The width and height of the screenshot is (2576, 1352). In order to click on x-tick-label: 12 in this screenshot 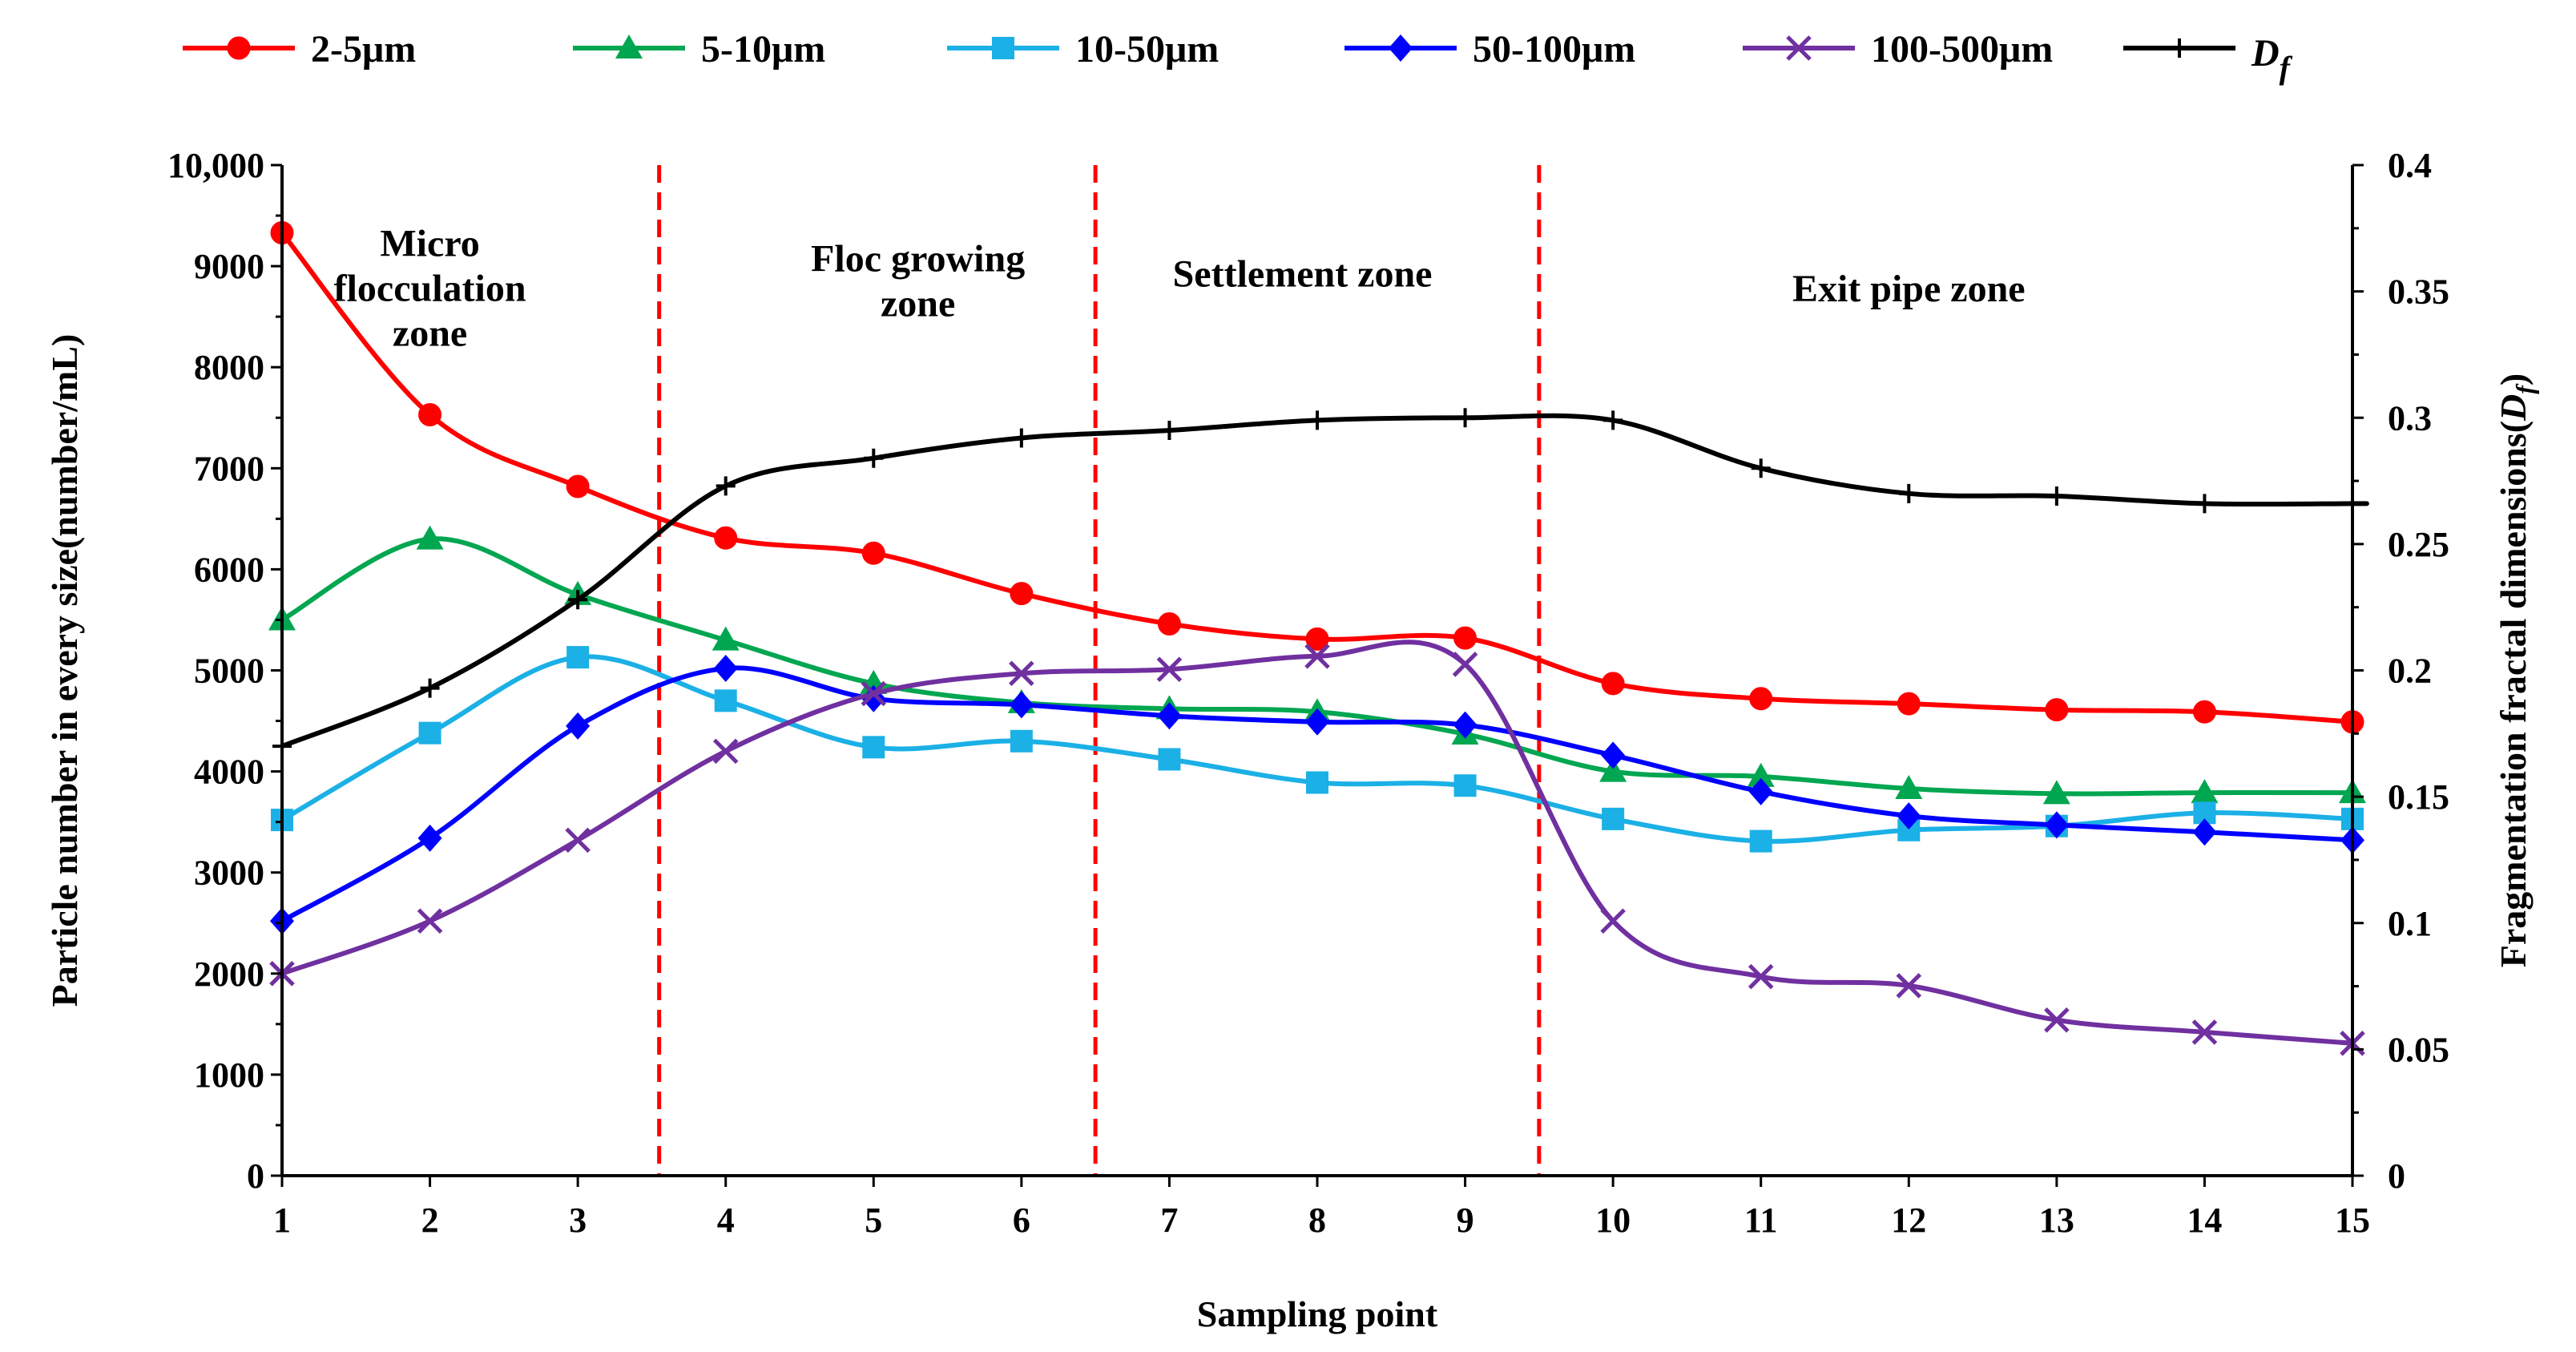, I will do `click(1908, 1220)`.